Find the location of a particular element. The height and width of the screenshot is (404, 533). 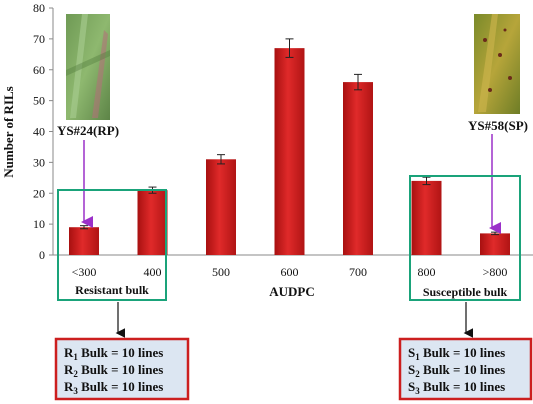

resistant-group-label: Resistant bulk is located at coordinates (112, 290).